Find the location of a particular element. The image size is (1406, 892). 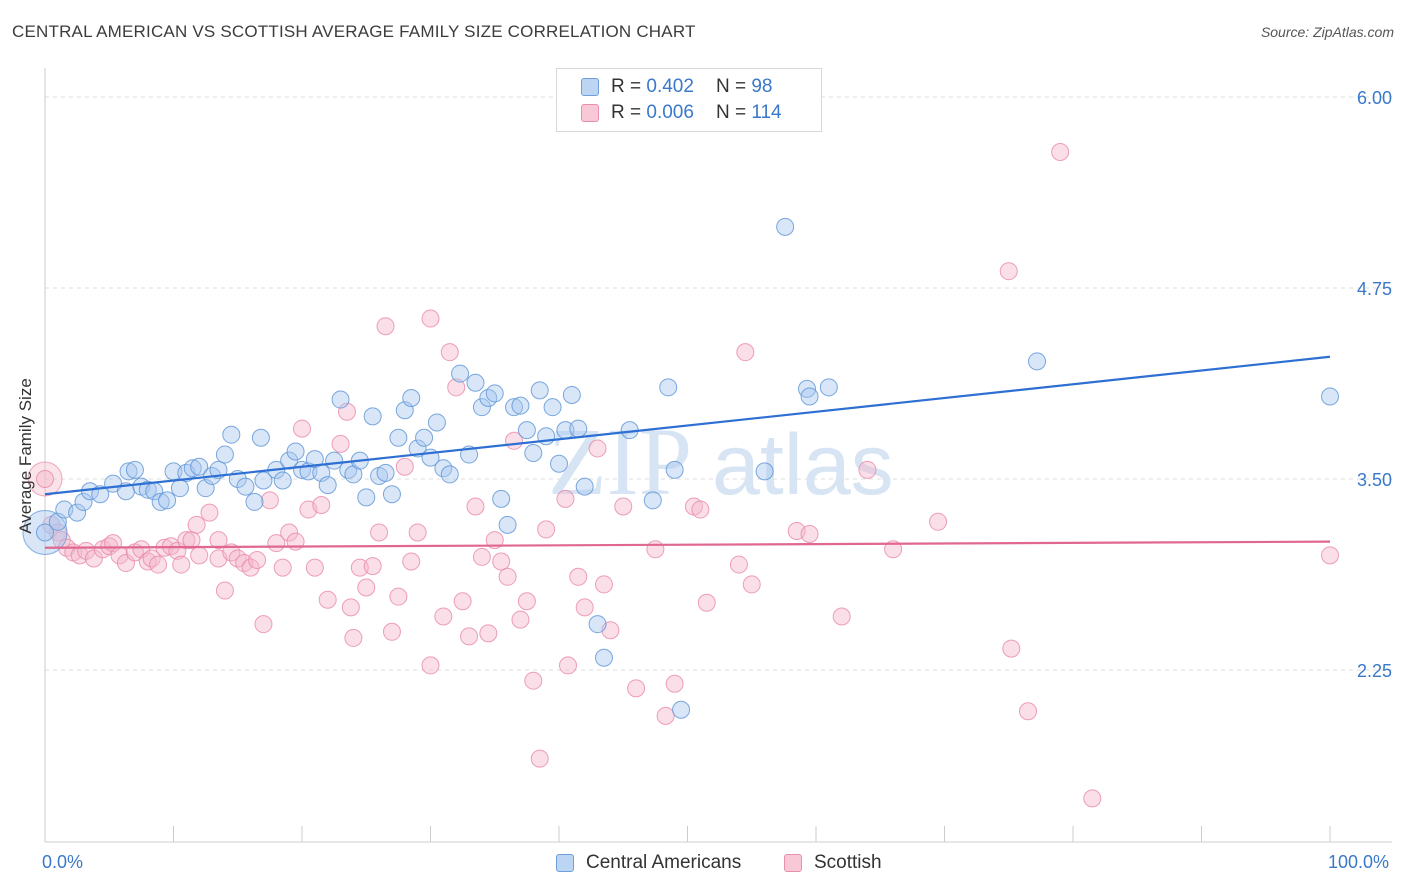

y-tick-labels: 2.25 3.50 4.75 6.00 is located at coordinates (1374, 384).